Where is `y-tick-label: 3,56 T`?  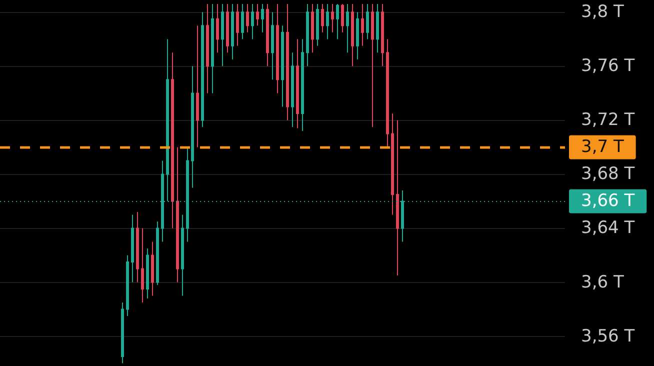 y-tick-label: 3,56 T is located at coordinates (608, 336).